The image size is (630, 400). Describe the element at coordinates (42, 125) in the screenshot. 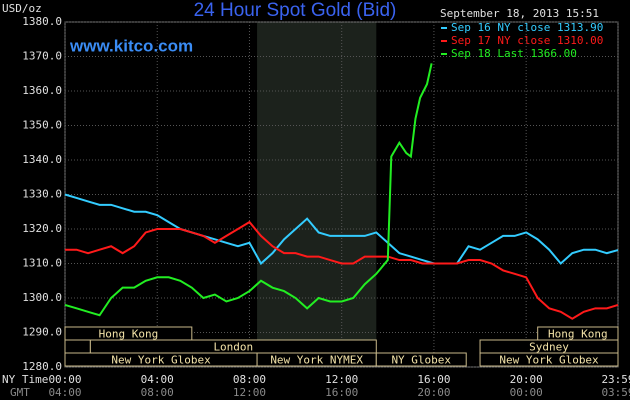

I see `y-tick-label: 1350.0` at that location.